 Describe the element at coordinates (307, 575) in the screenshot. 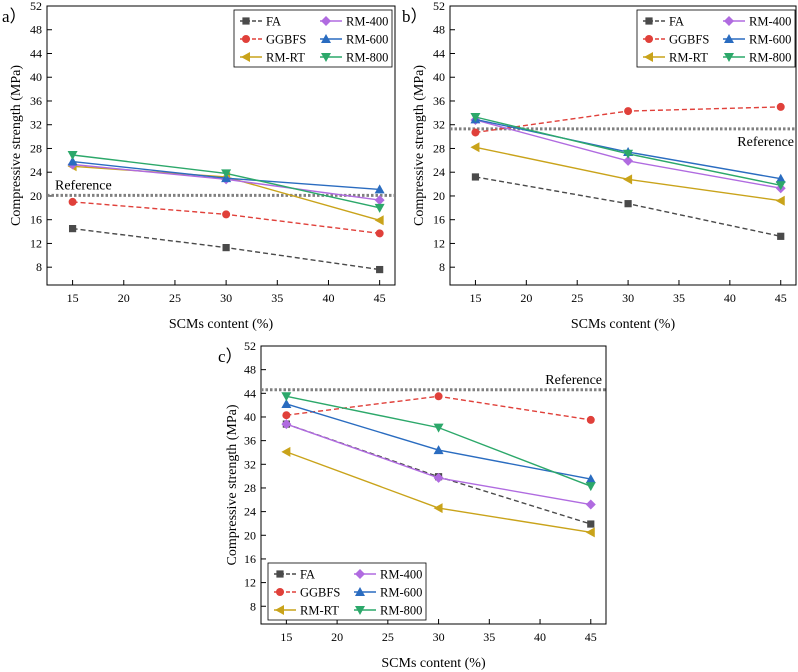

I see `legend-label: FA` at that location.